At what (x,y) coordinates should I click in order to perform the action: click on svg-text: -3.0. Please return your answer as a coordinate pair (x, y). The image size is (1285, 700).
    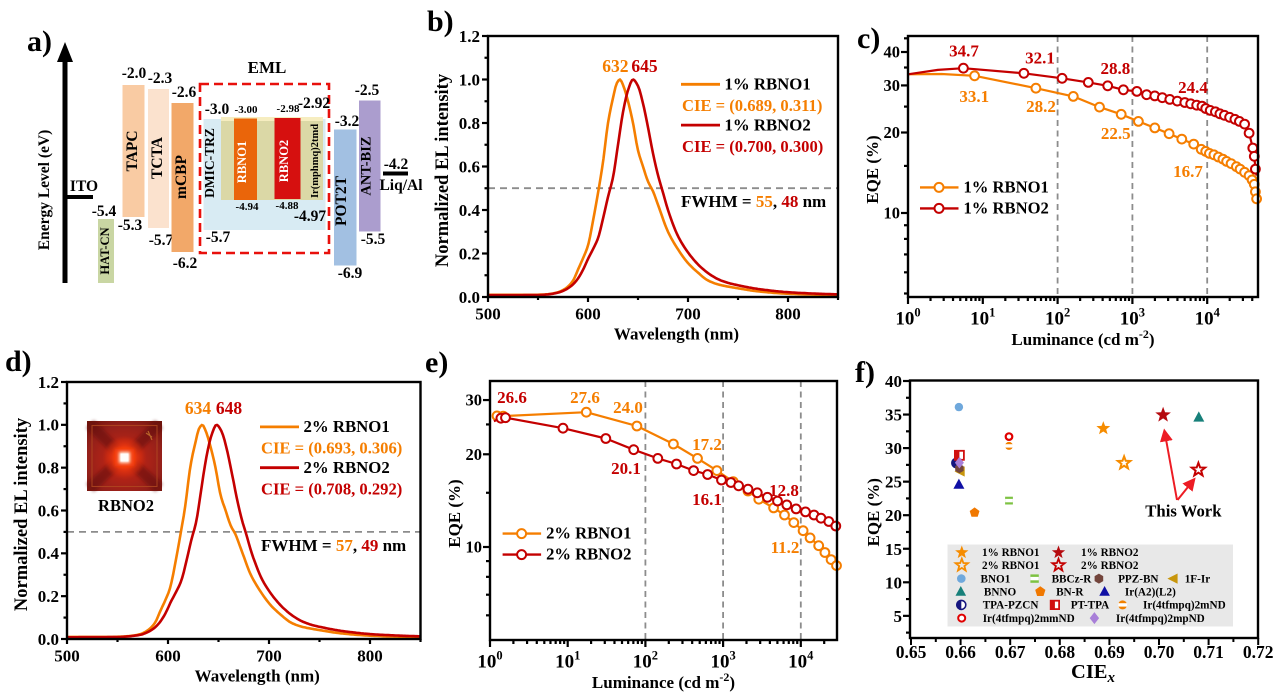
    Looking at the image, I should click on (217, 109).